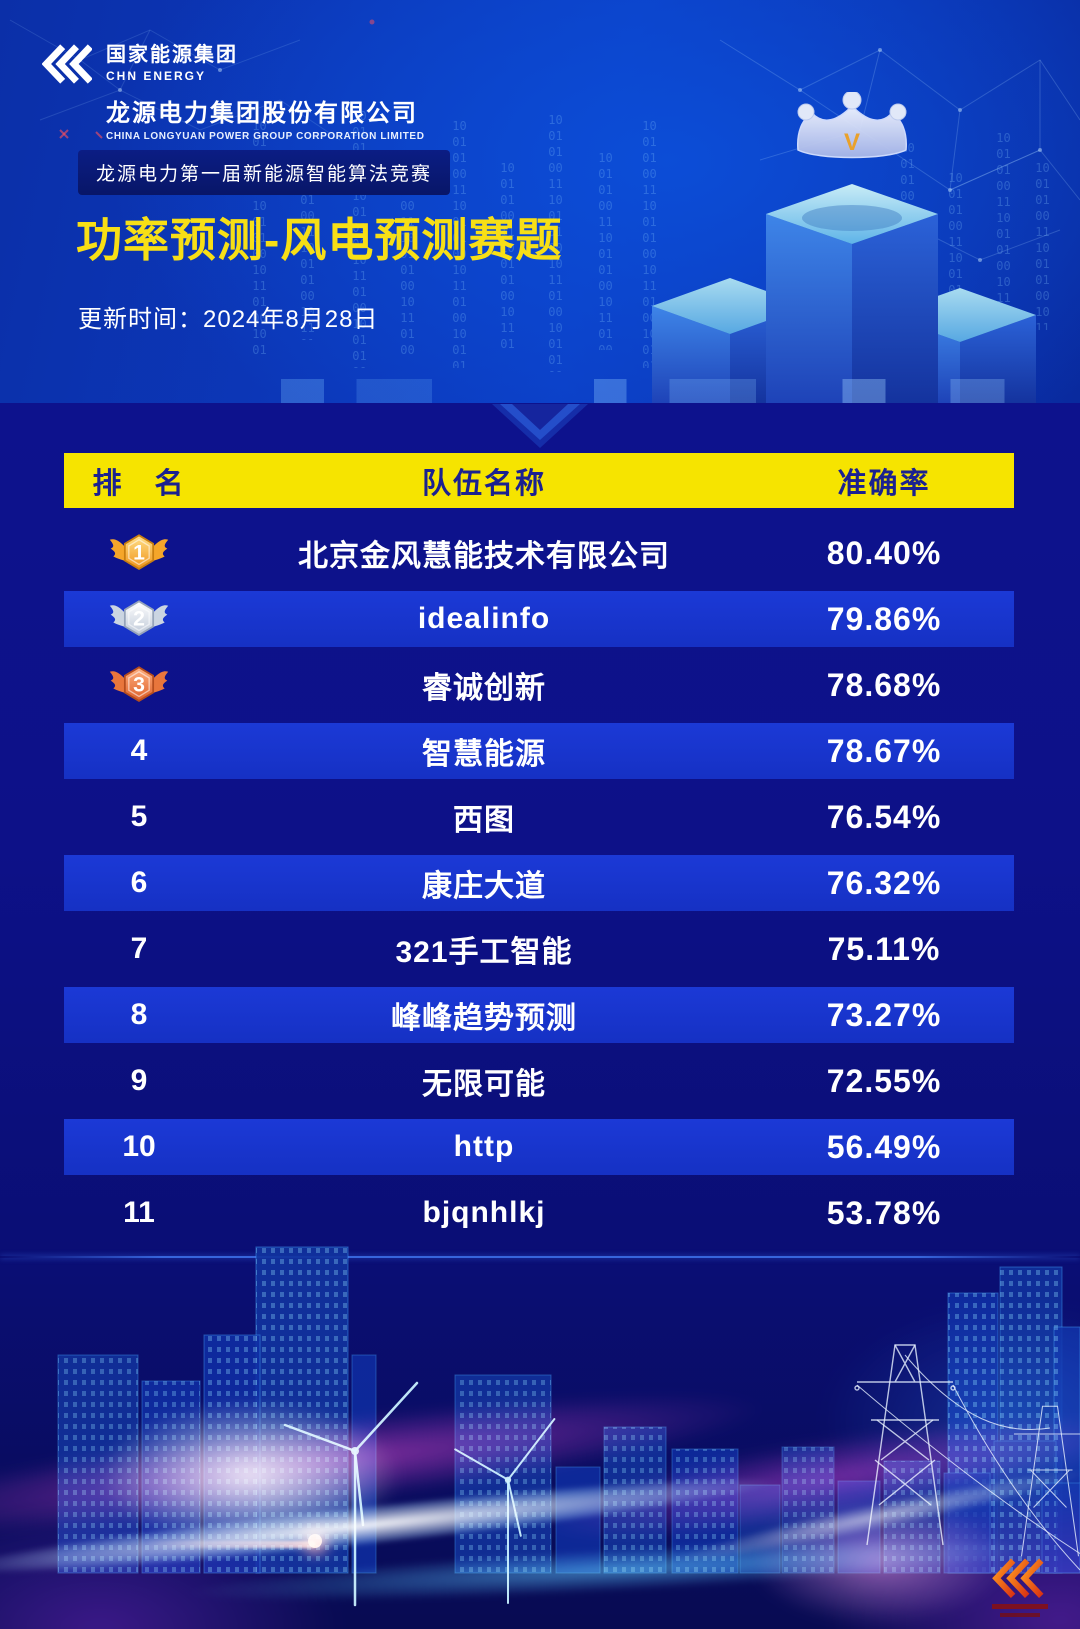 The height and width of the screenshot is (1629, 1080). Describe the element at coordinates (884, 1212) in the screenshot. I see `accuracy-value: 53.78%` at that location.